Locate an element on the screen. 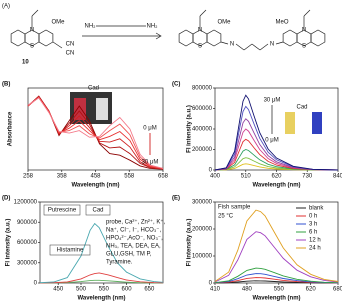 This screenshot has width=342, height=307. legend-label: 3 h is located at coordinates (313, 225).